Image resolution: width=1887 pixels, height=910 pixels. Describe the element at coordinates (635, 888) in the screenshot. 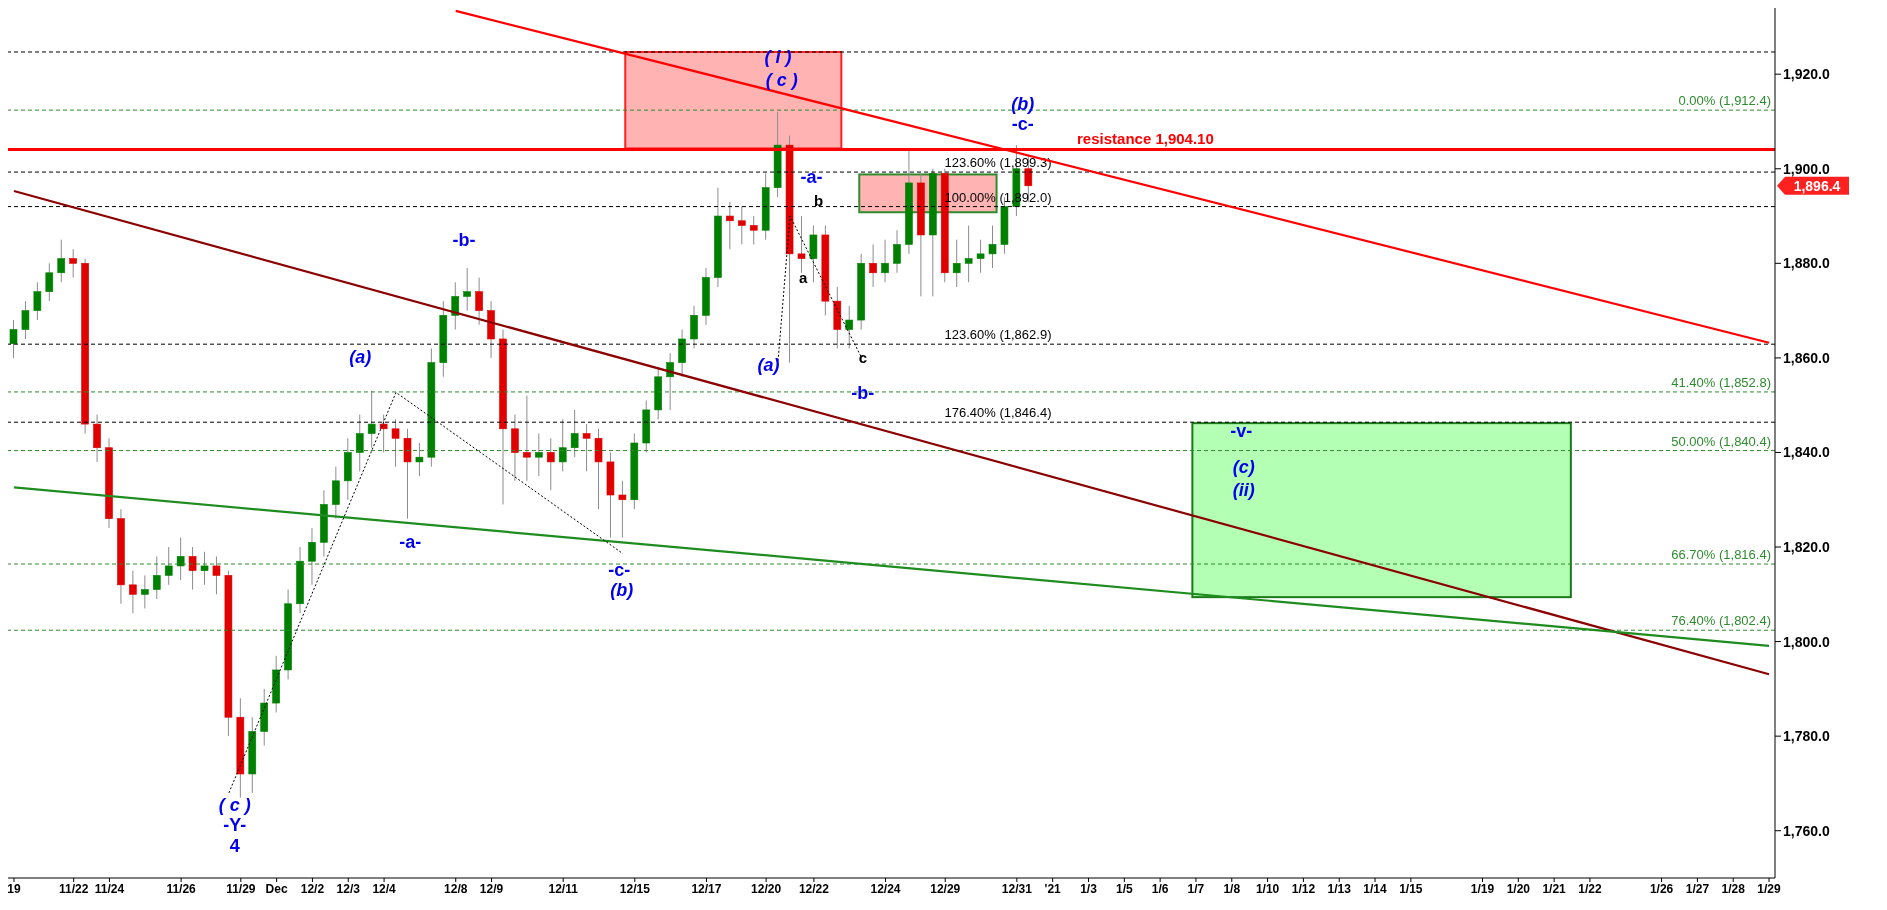

I see `x-tick-label: 12/15` at that location.